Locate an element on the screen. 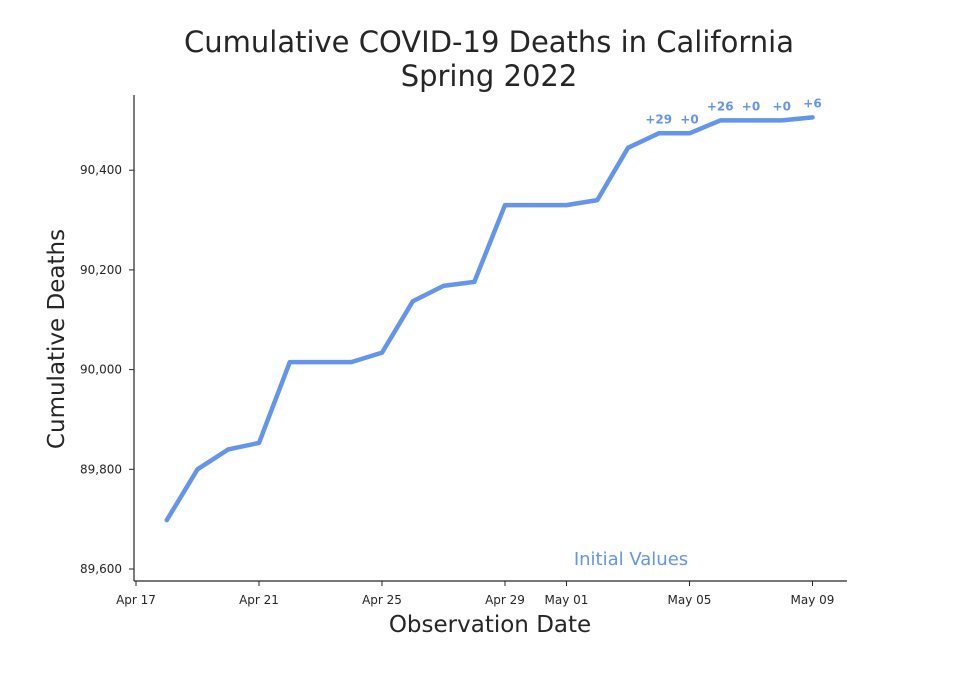 The image size is (955, 679). annotations: +29 +0 +26 +0 +0 +6 is located at coordinates (733, 111).